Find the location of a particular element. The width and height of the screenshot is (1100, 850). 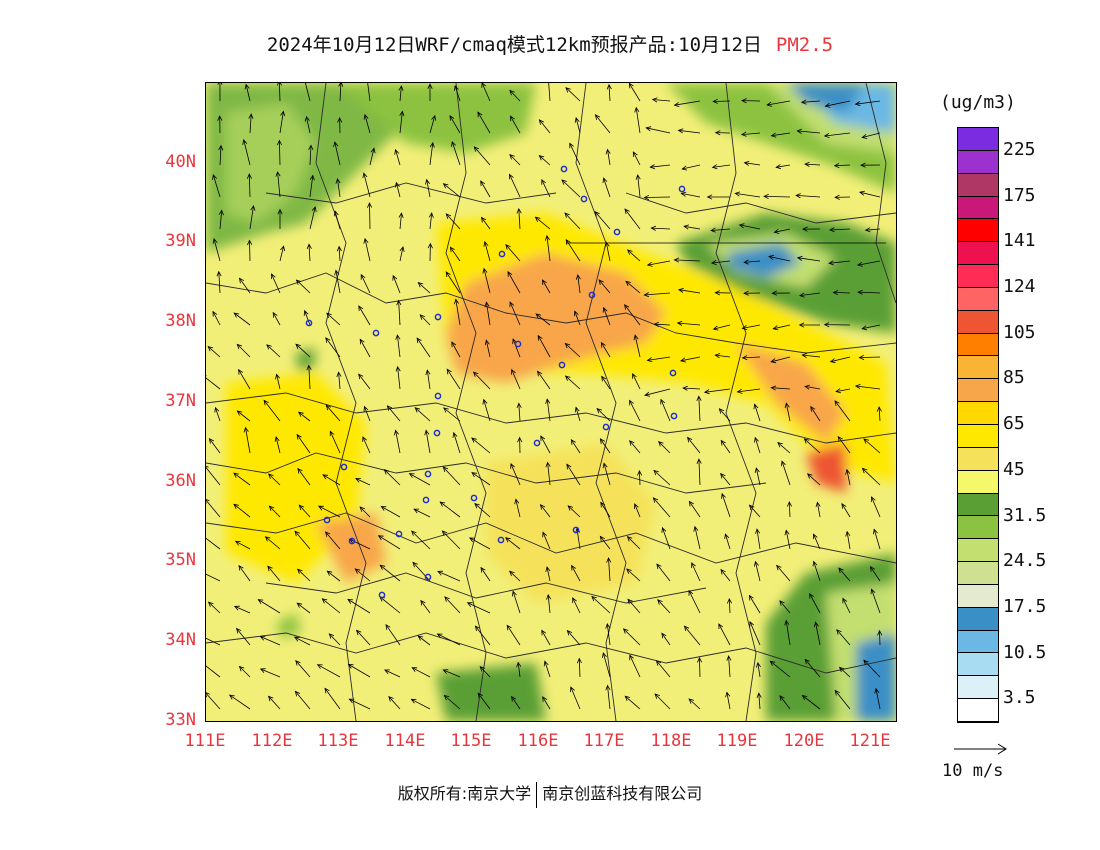

colorbar-label: 31.5 is located at coordinates (1025, 515).